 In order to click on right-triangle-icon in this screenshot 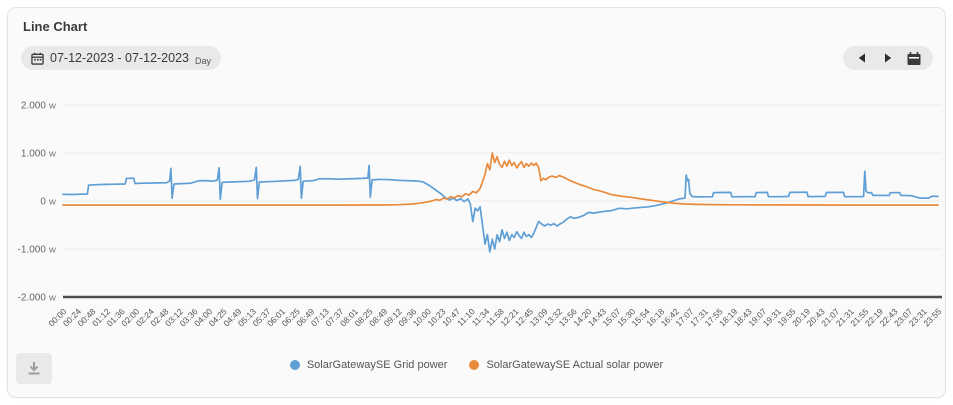, I will do `click(888, 58)`.